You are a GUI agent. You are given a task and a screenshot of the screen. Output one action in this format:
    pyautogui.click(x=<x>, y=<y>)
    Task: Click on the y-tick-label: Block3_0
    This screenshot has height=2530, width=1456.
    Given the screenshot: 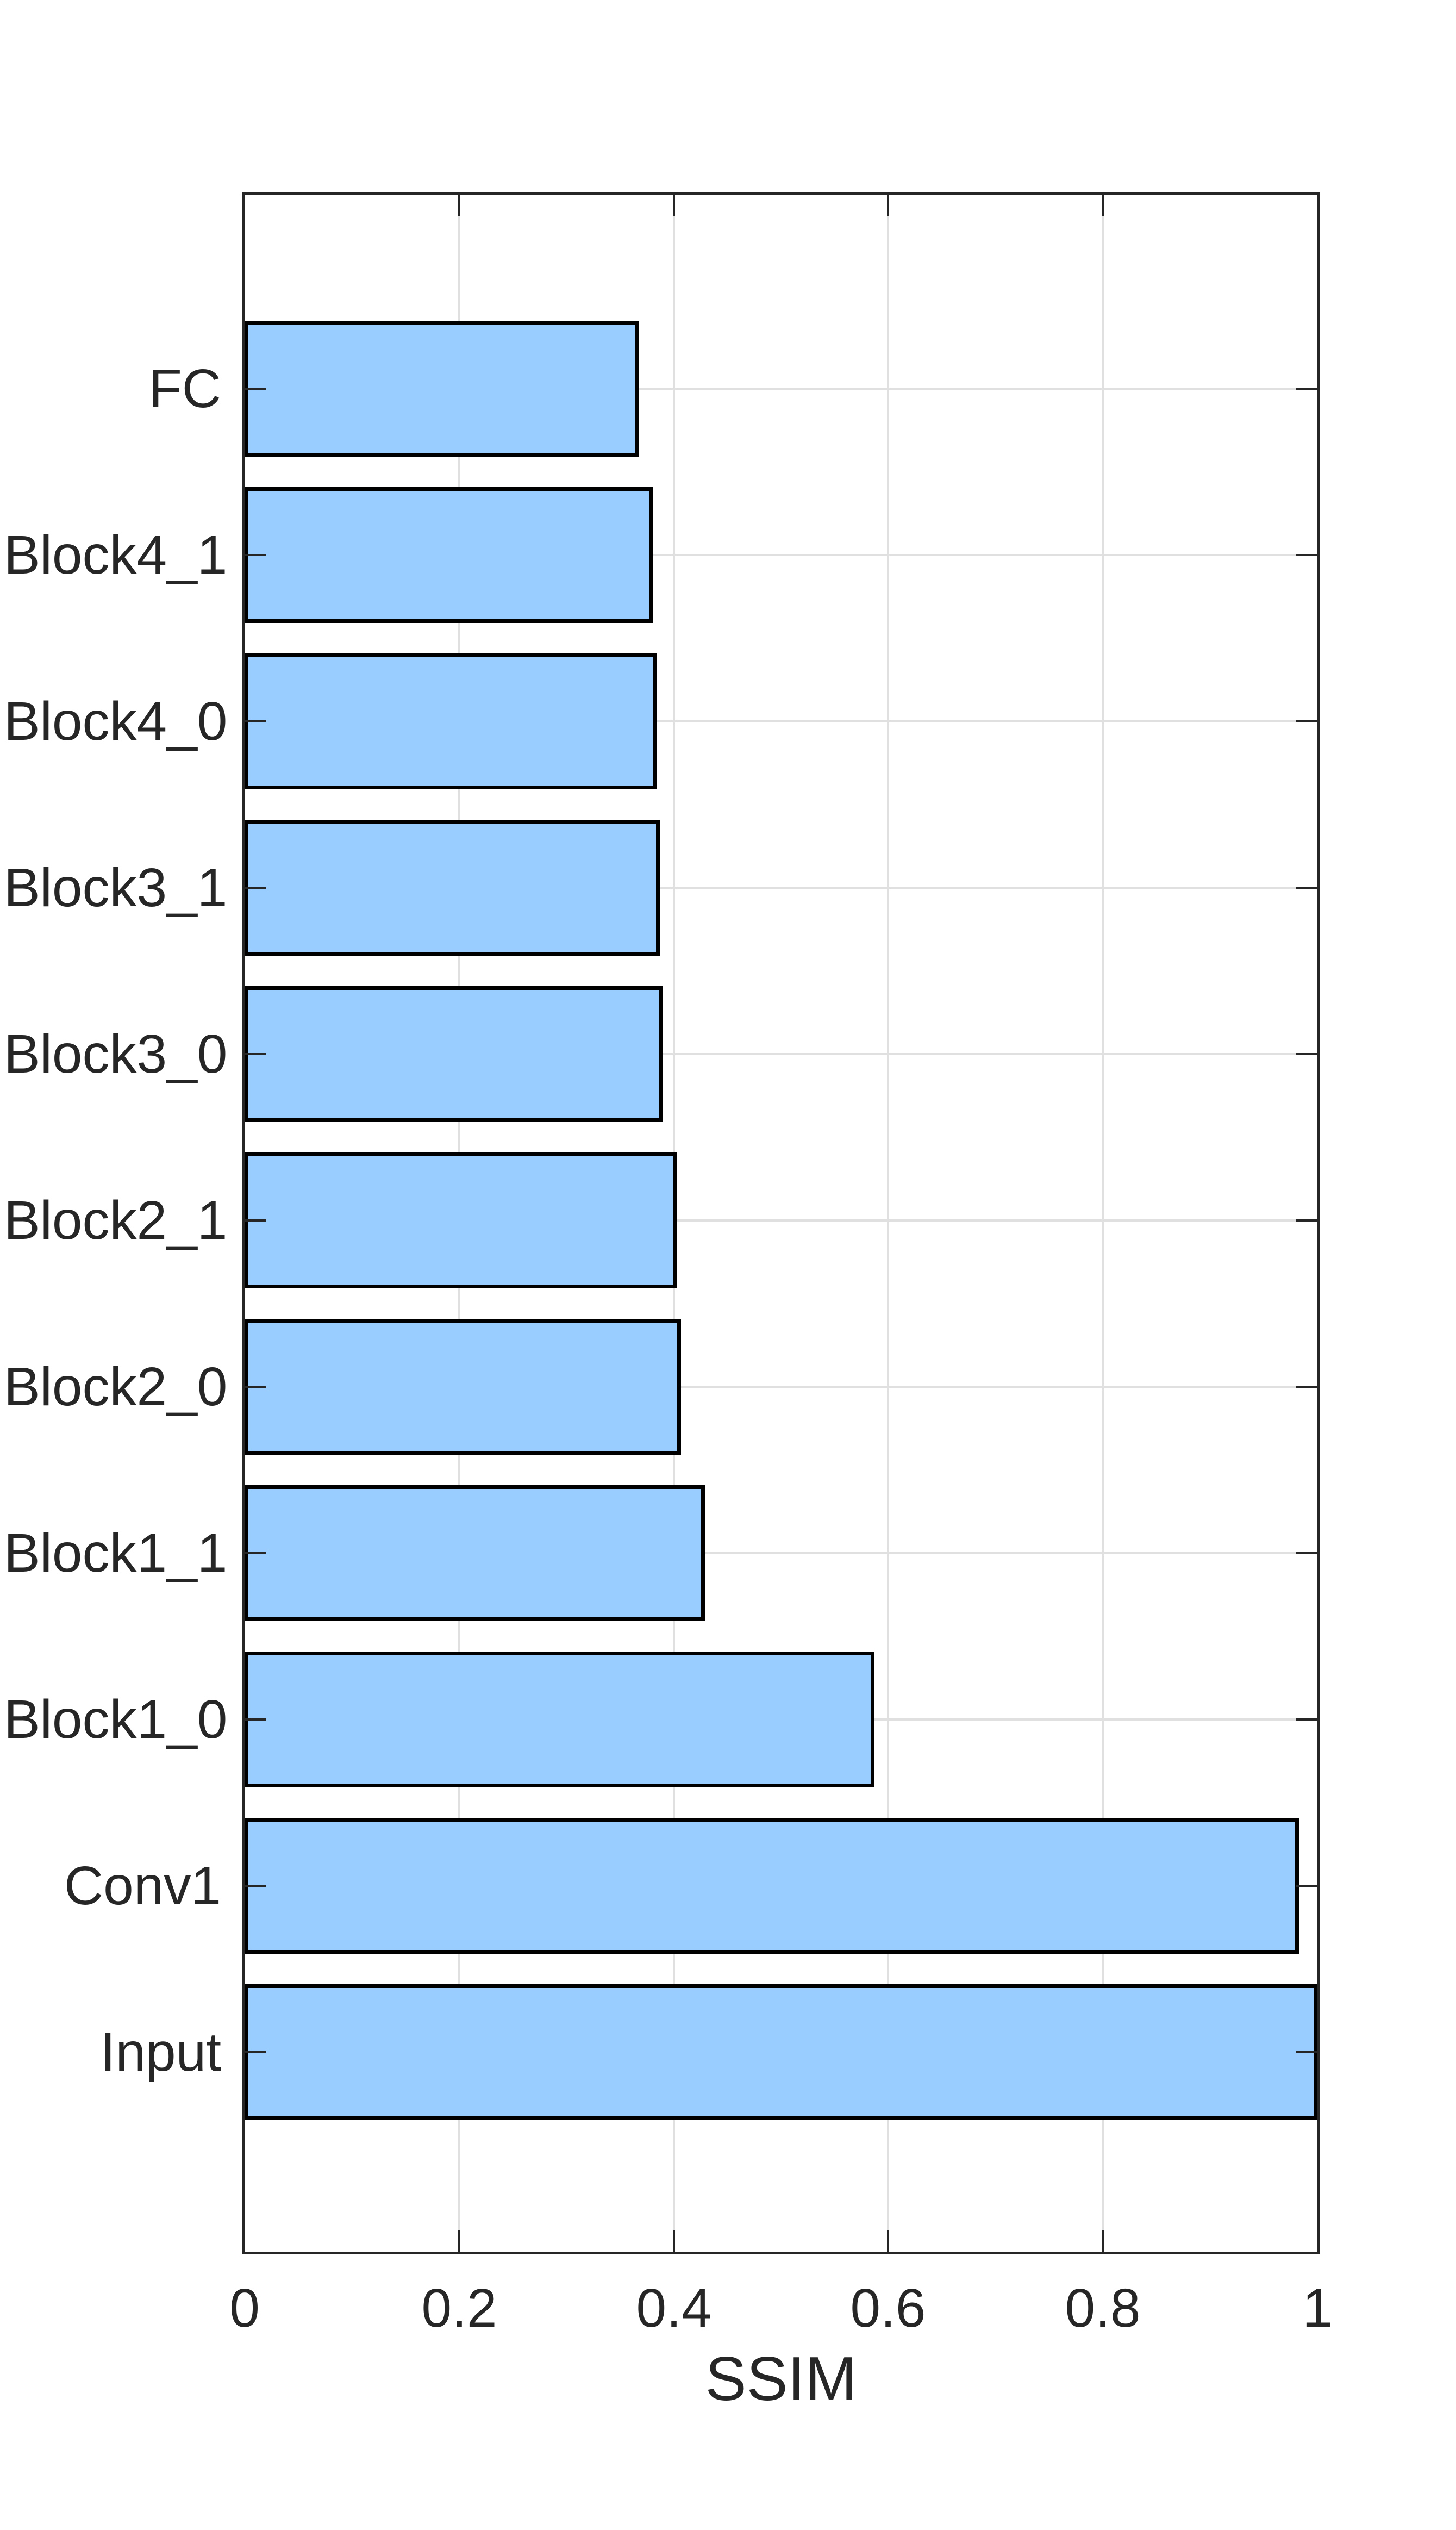 What is the action you would take?
    pyautogui.click(x=116, y=1054)
    